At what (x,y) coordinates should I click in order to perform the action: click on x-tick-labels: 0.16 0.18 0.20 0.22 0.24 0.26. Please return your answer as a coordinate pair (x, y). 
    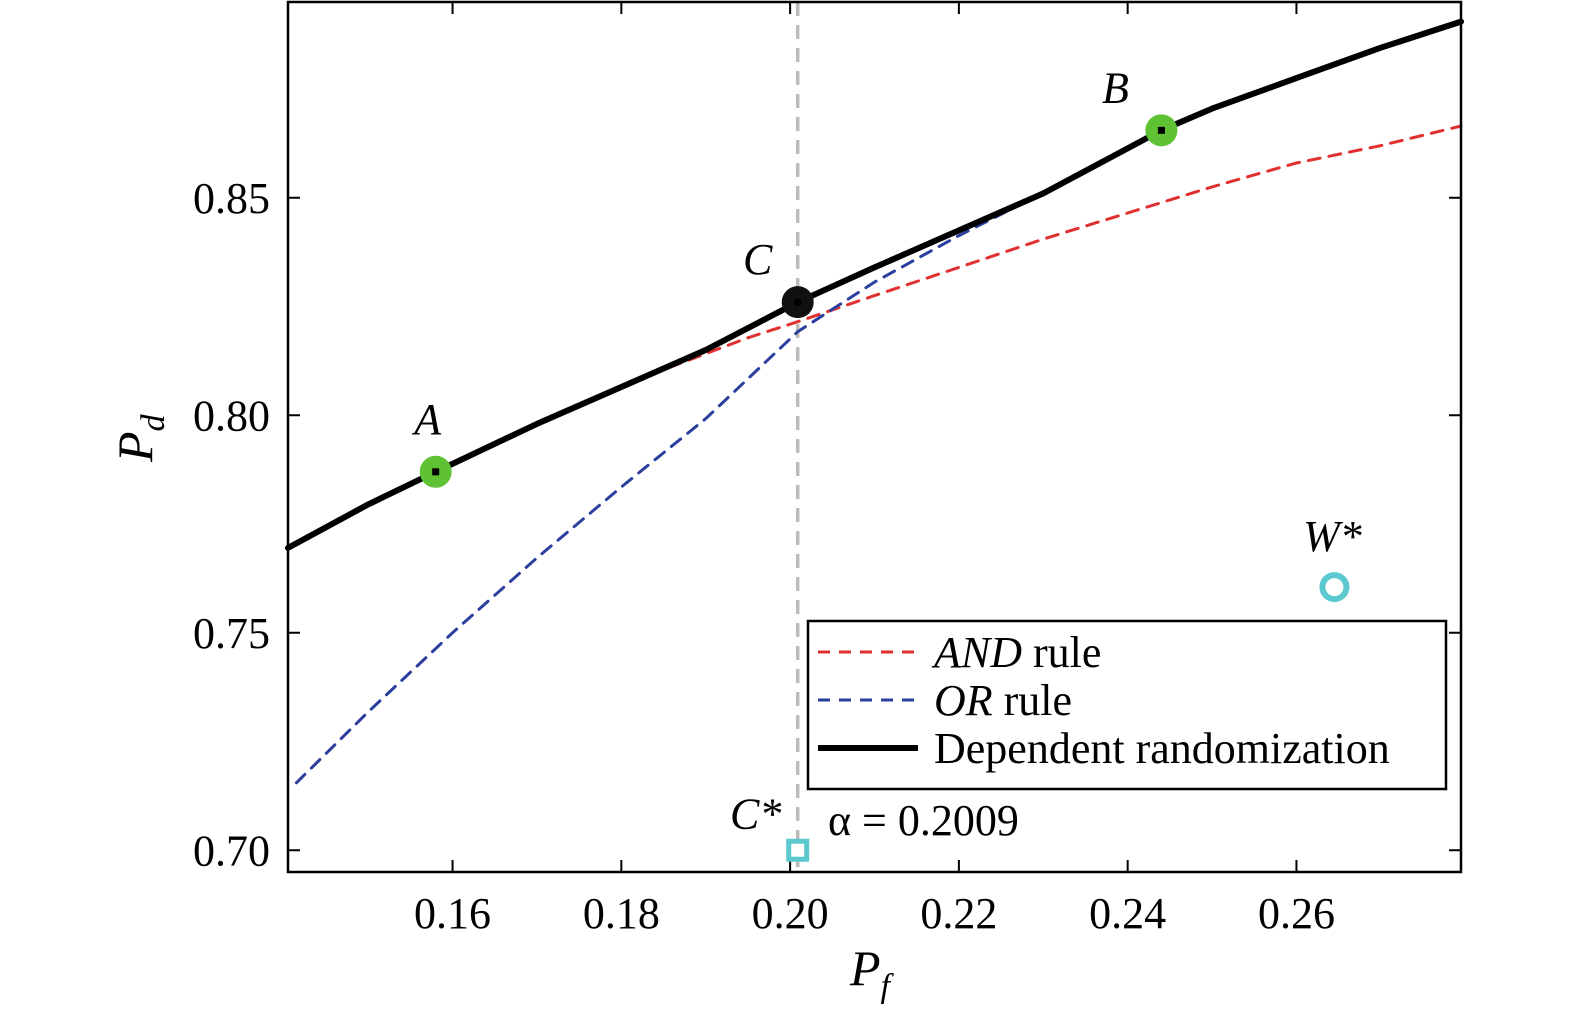
    Looking at the image, I should click on (874, 913).